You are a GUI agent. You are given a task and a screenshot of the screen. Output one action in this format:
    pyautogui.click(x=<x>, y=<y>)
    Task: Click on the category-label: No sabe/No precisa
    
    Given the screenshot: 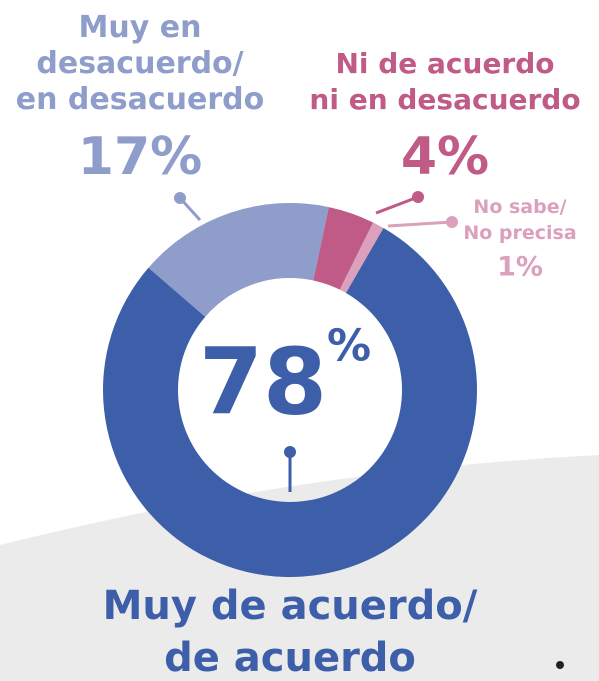 What is the action you would take?
    pyautogui.click(x=519, y=220)
    